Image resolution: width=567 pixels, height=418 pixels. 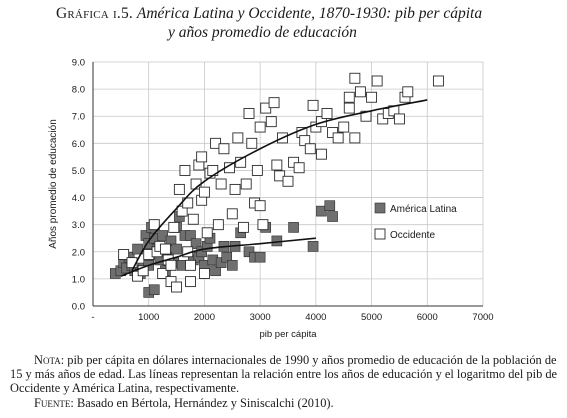 I want to click on y-axis-title: Años promedio de educación, so click(x=53, y=184).